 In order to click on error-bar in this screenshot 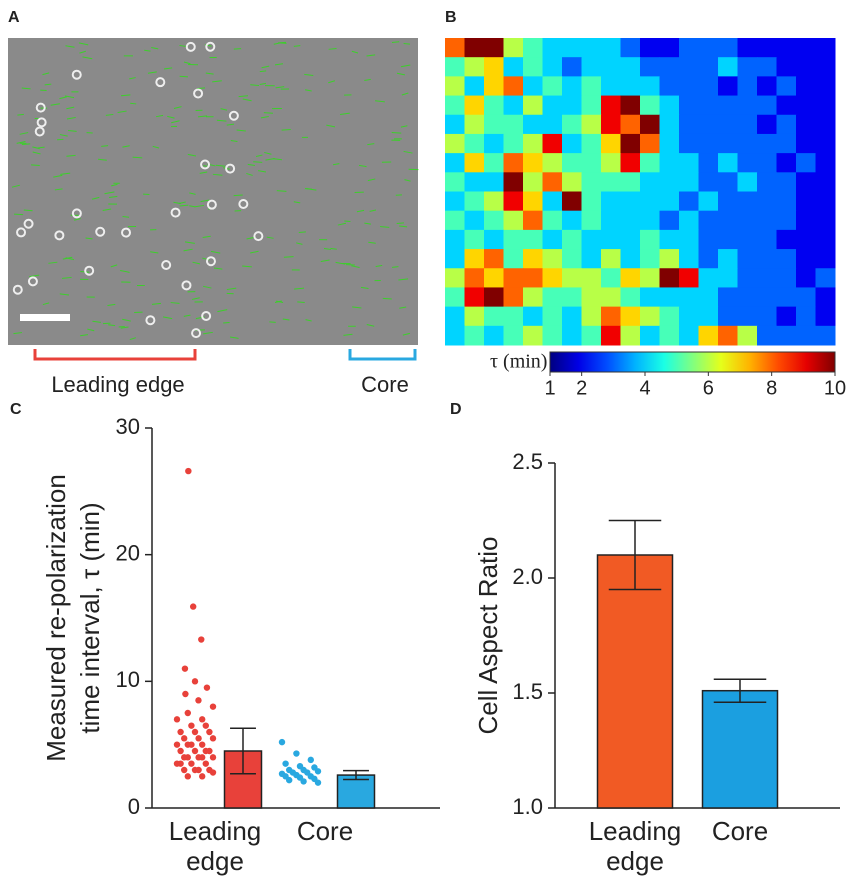, I will do `click(635, 555)`.